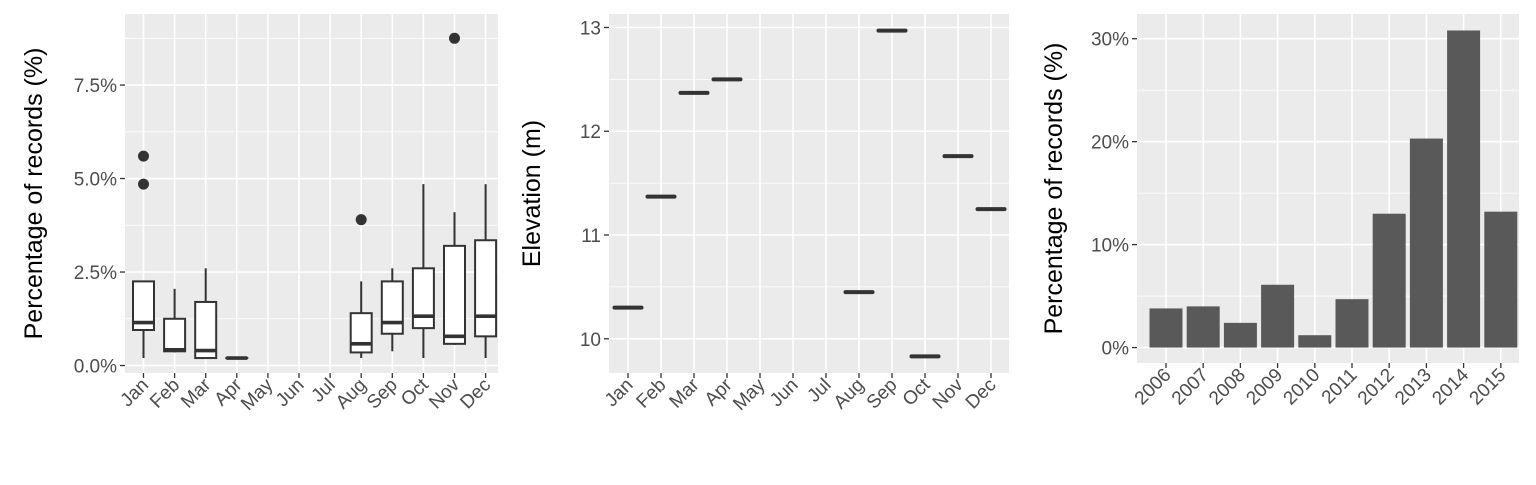  I want to click on bar-2011, so click(1352, 323).